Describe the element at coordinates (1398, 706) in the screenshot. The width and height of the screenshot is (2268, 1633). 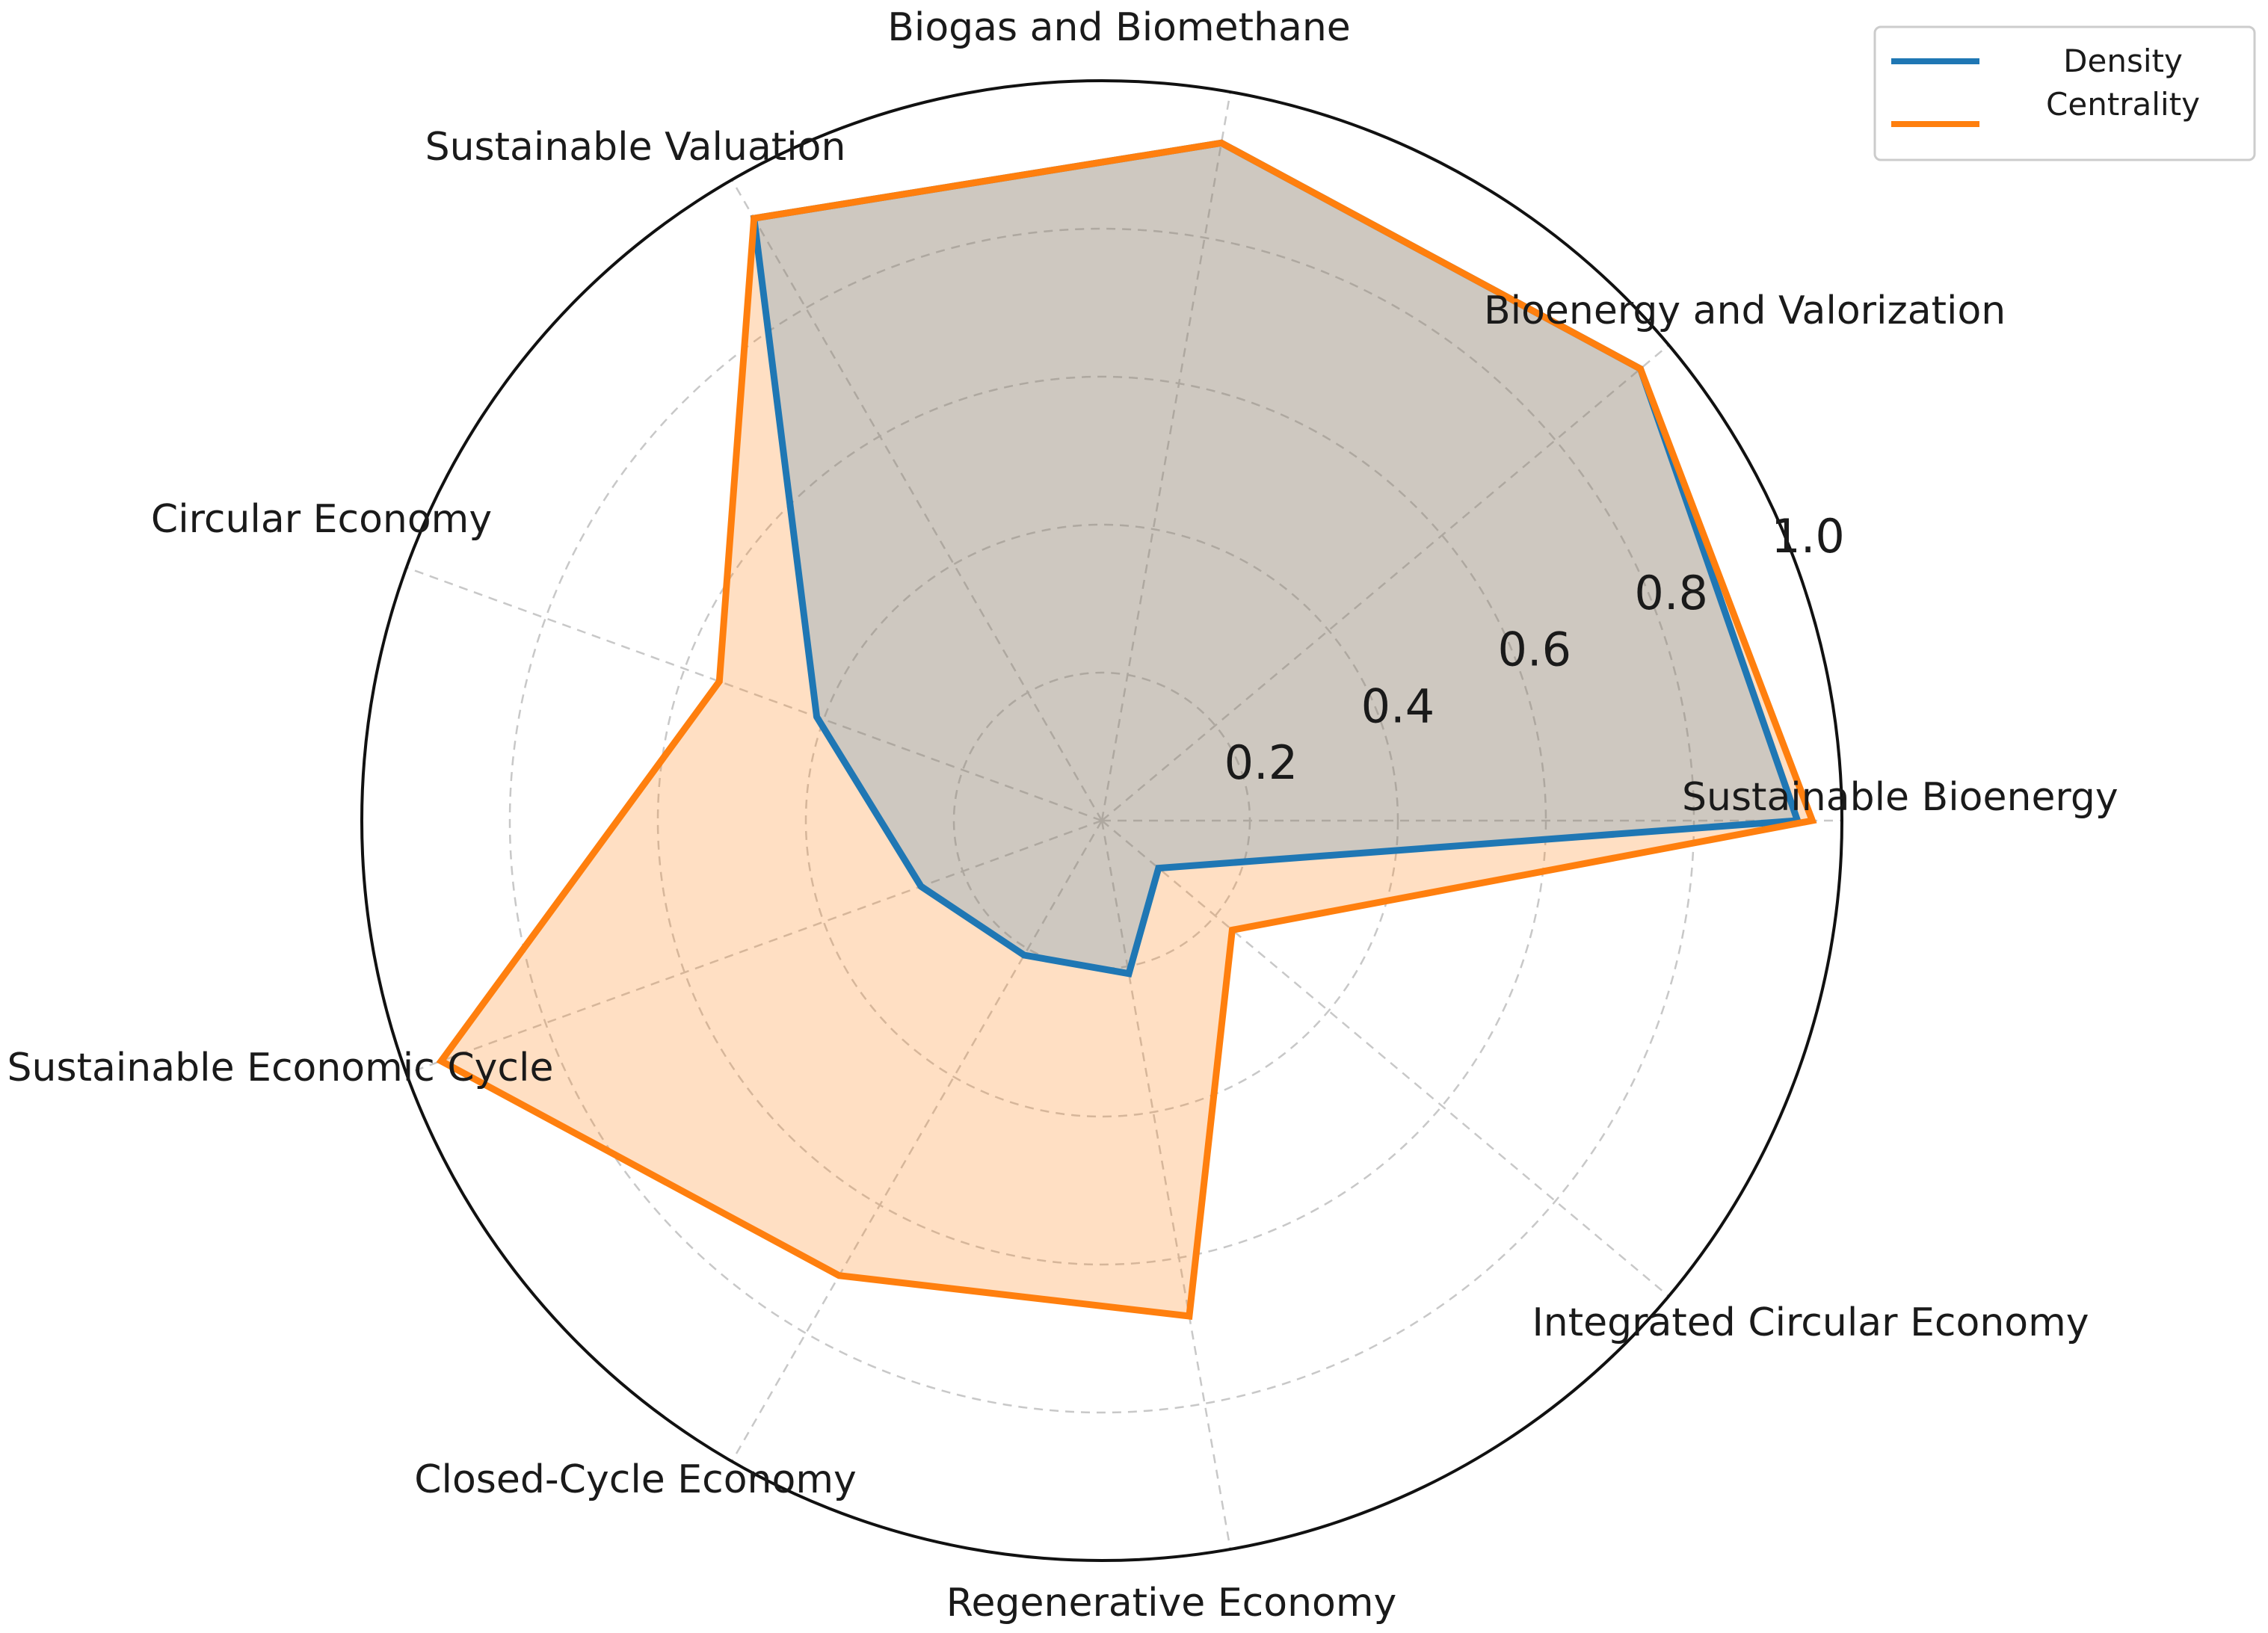
I see `r-tick-label-1: 0.4` at that location.